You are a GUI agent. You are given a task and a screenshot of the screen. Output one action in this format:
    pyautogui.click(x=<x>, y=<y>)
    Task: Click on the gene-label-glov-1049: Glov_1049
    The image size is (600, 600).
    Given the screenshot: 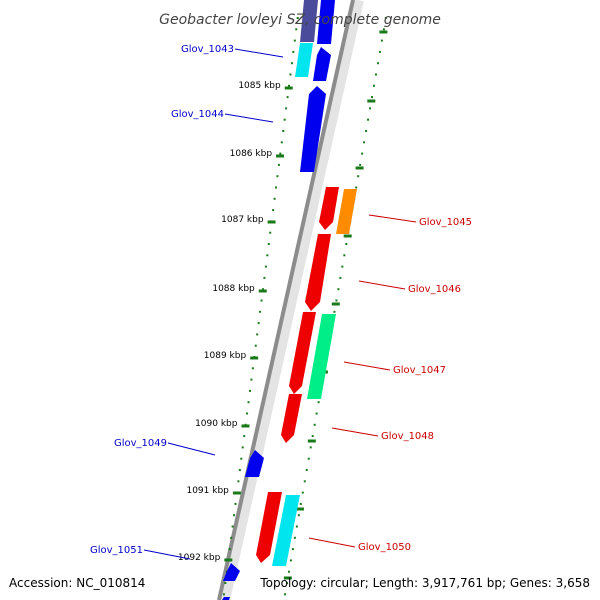 What is the action you would take?
    pyautogui.click(x=140, y=443)
    